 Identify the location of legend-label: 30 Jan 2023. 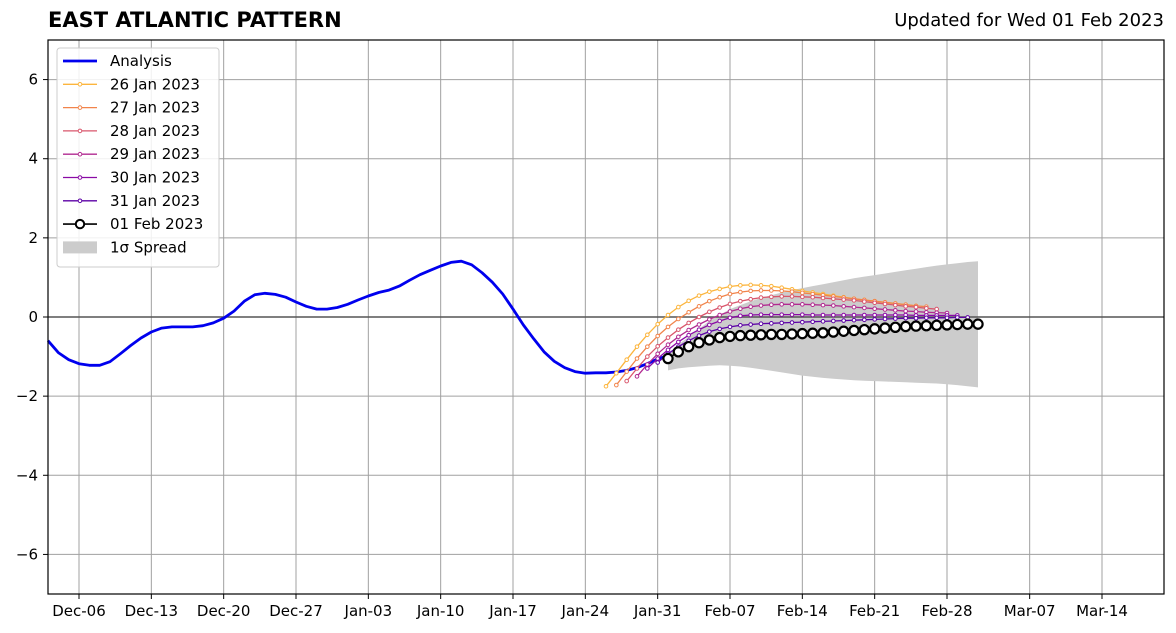
(155, 178).